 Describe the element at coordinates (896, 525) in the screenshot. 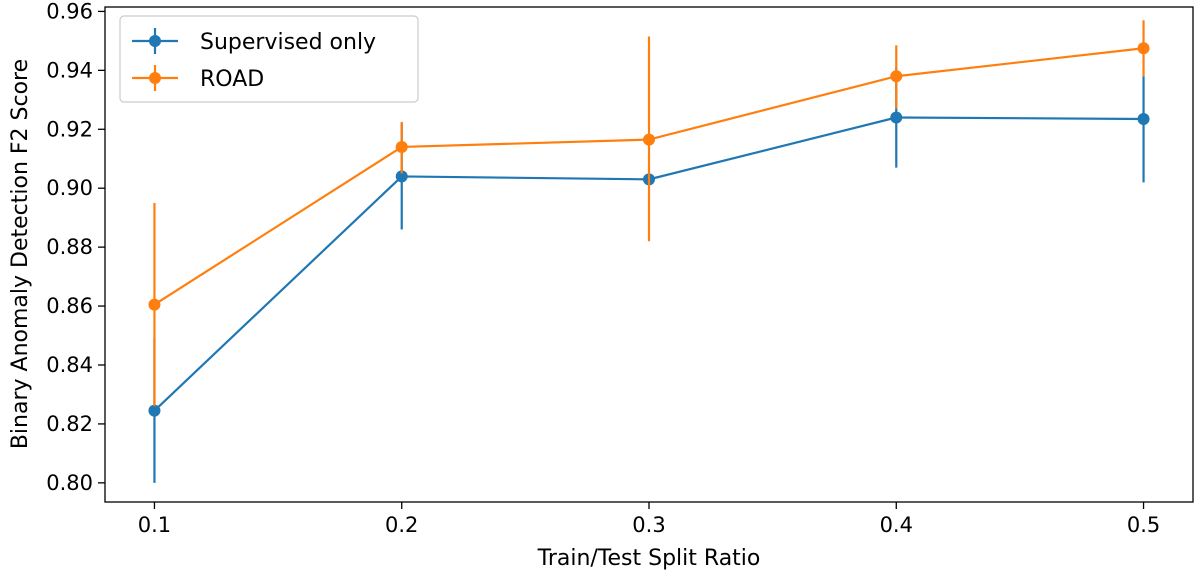

I see `x-tick-label: 0.4` at that location.